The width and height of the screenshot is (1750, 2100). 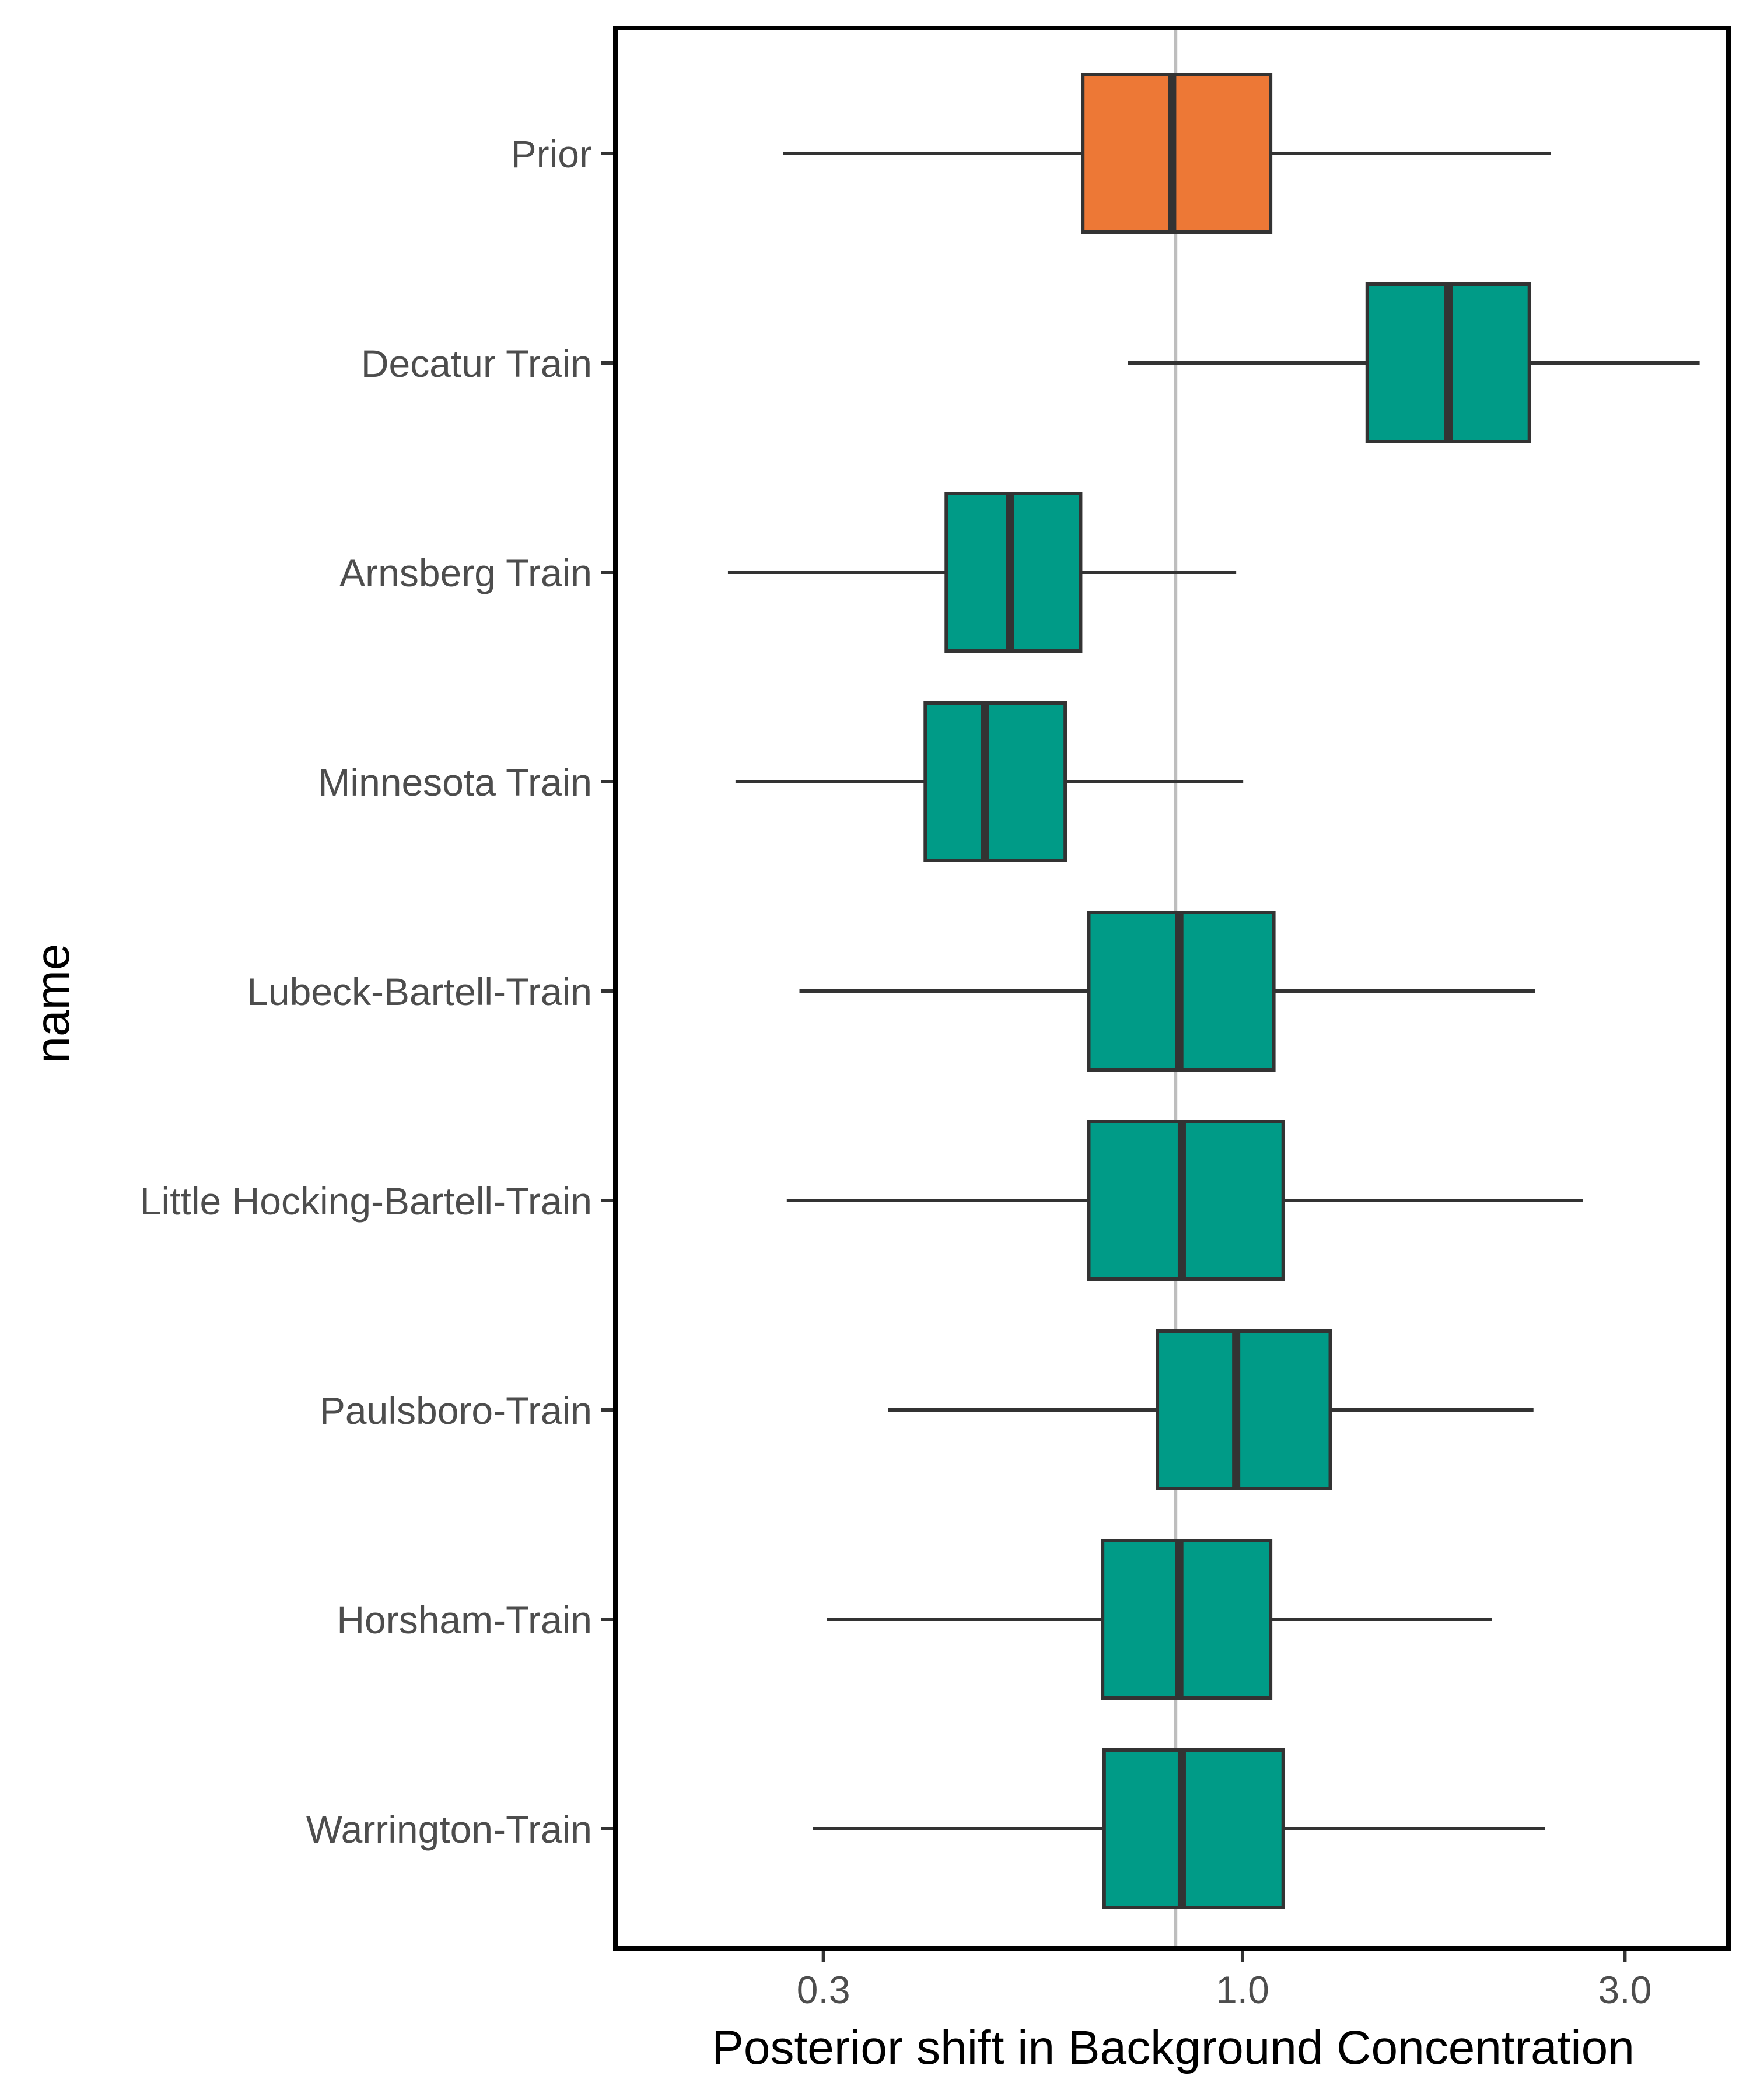 I want to click on x-tick-label: 0.3, so click(x=823, y=1989).